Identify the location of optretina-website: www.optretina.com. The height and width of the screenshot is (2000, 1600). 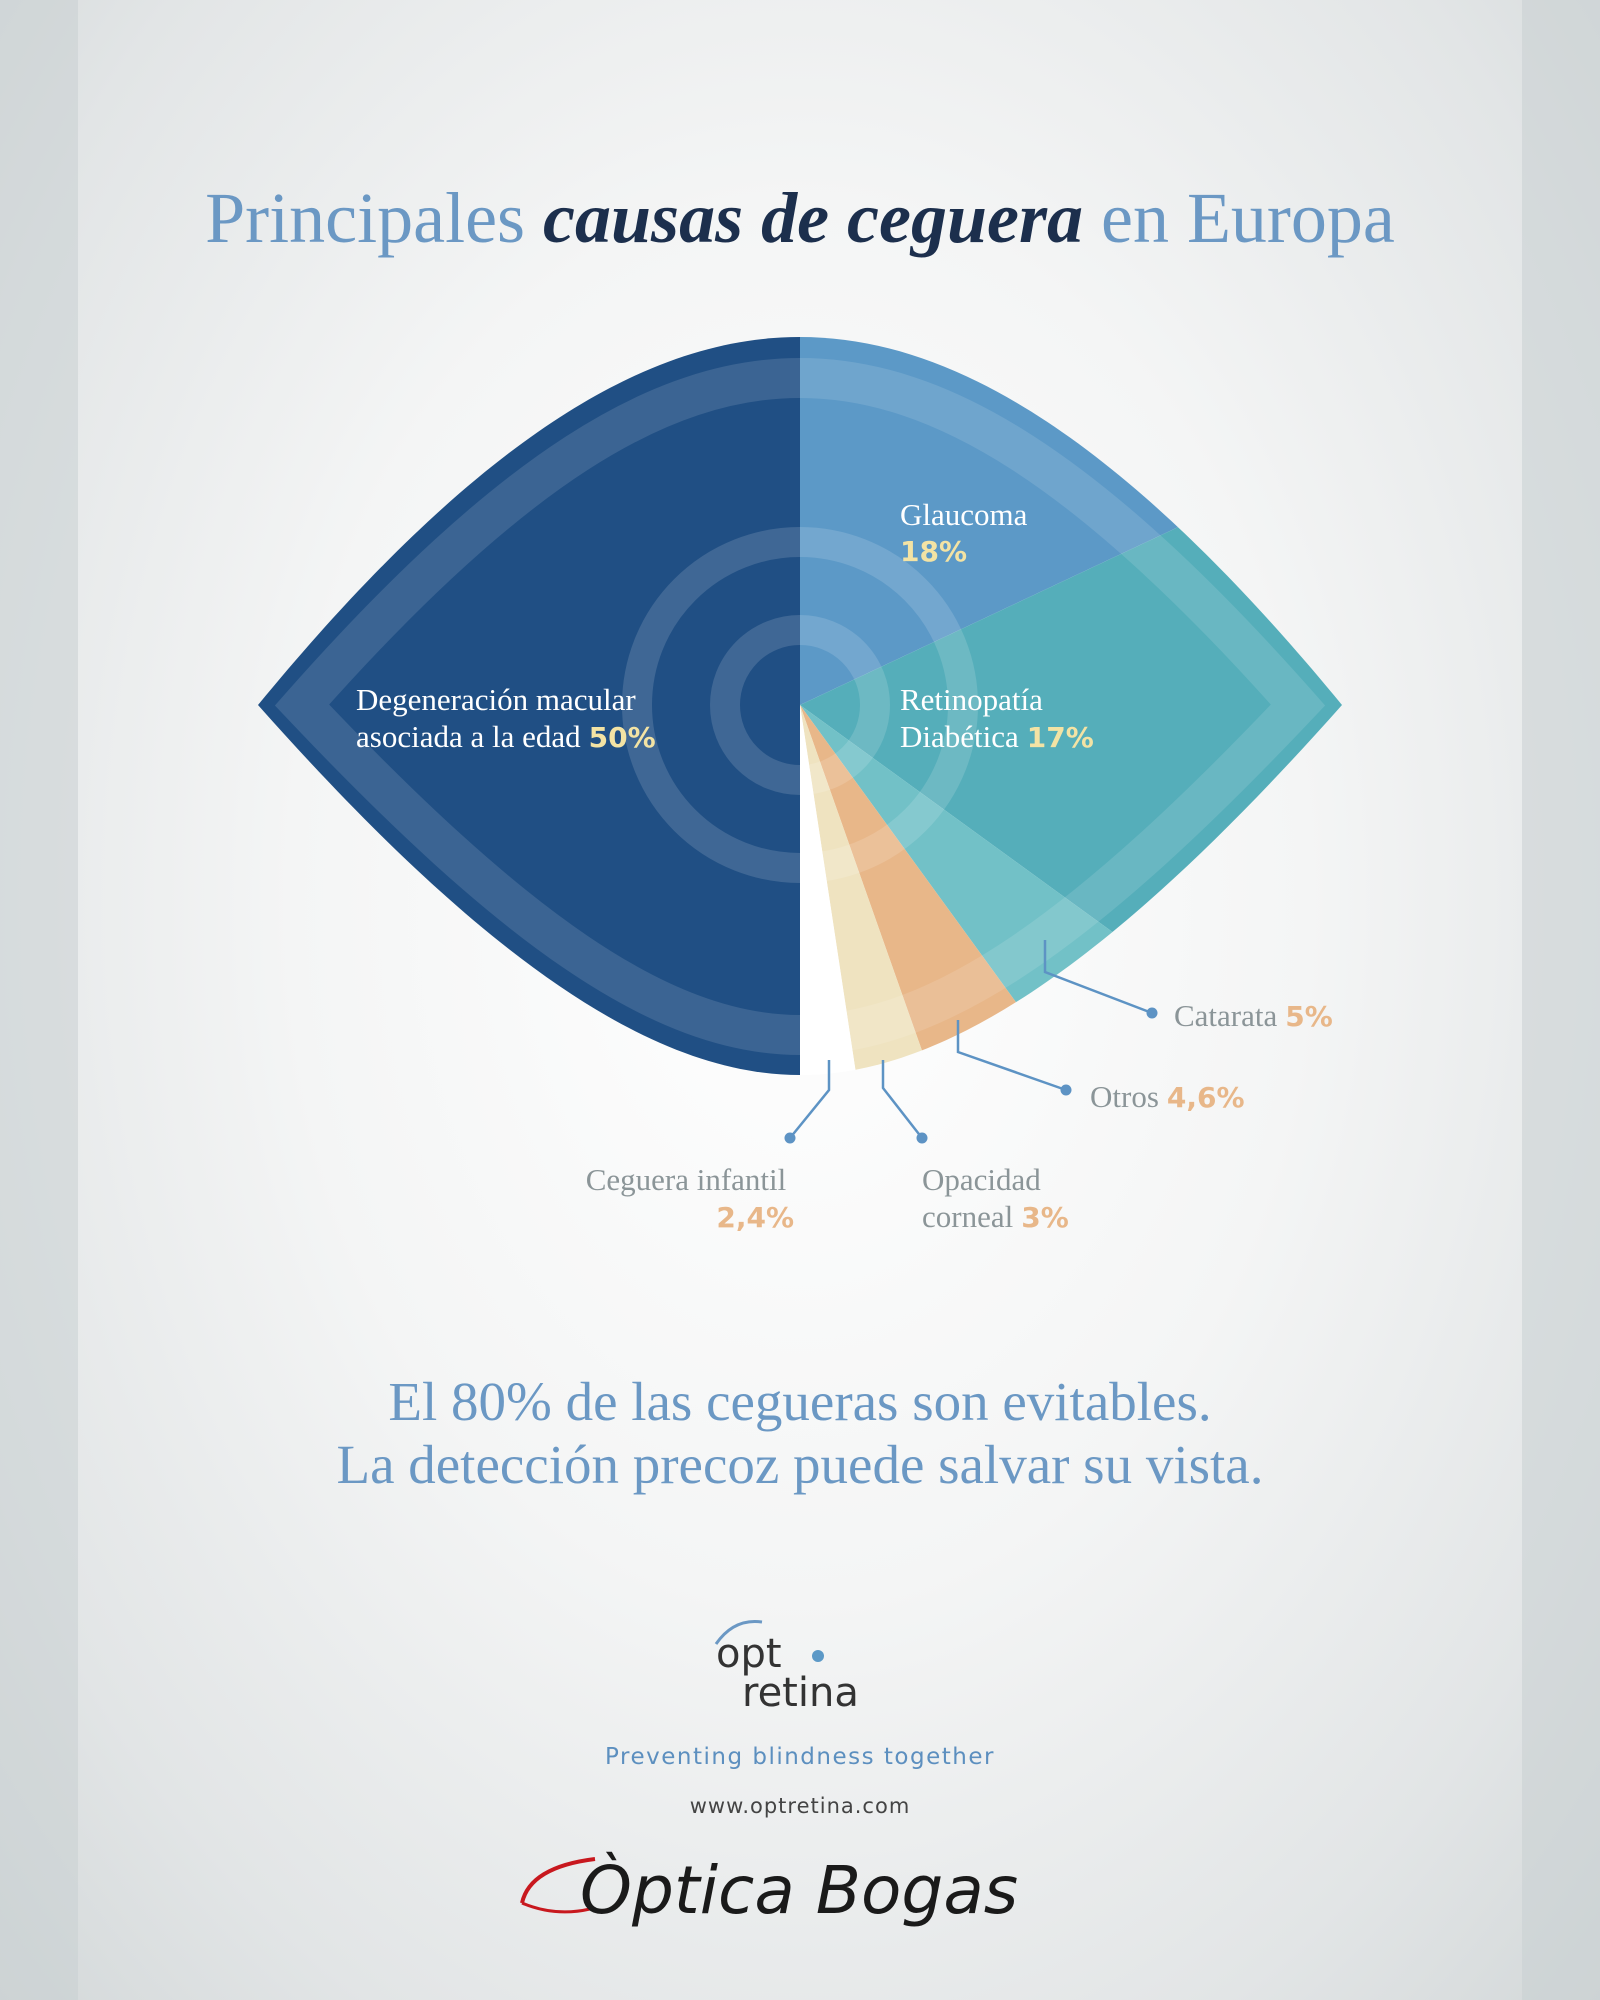
(800, 1806).